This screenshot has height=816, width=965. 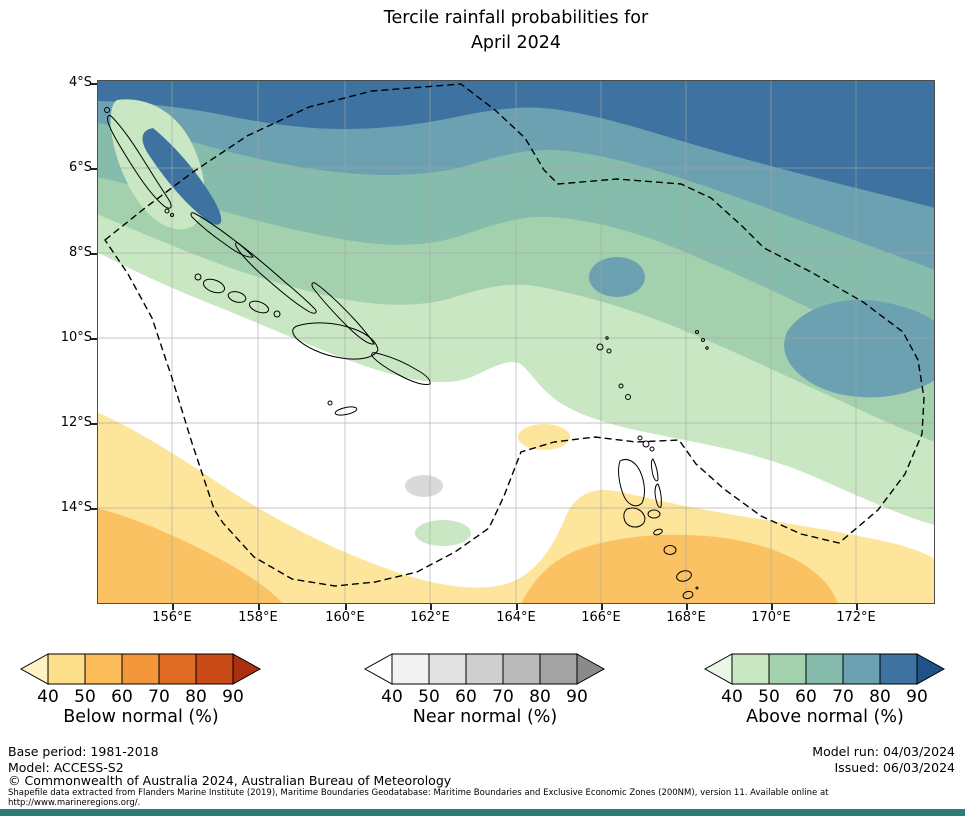 What do you see at coordinates (516, 43) in the screenshot?
I see `title-line2: April 2024` at bounding box center [516, 43].